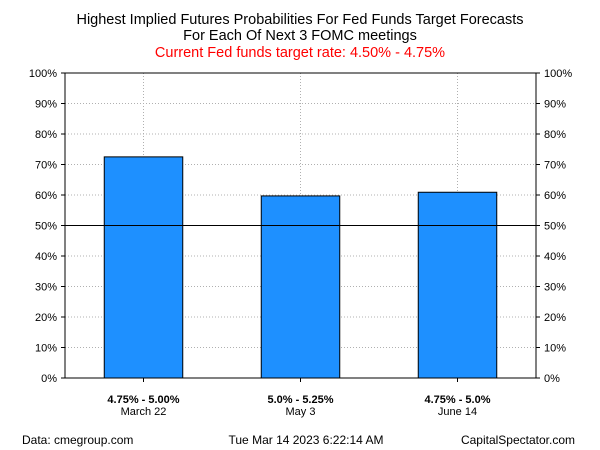 Image resolution: width=600 pixels, height=450 pixels. What do you see at coordinates (46, 288) in the screenshot?
I see `y-tick-label-left-3: 30%` at bounding box center [46, 288].